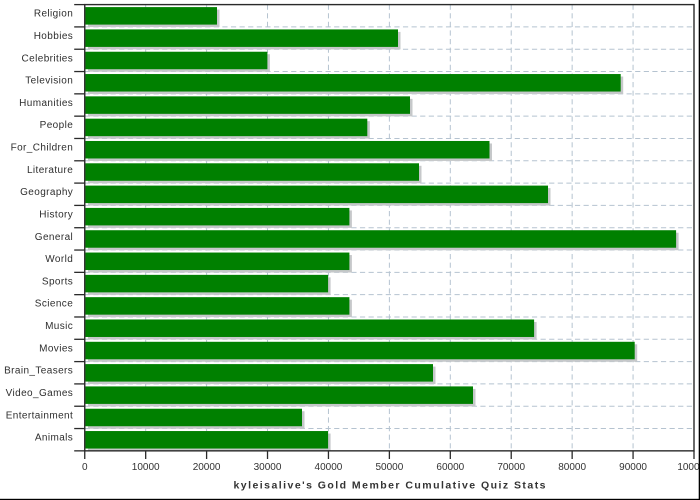  What do you see at coordinates (54, 304) in the screenshot?
I see `svg-text: Science` at bounding box center [54, 304].